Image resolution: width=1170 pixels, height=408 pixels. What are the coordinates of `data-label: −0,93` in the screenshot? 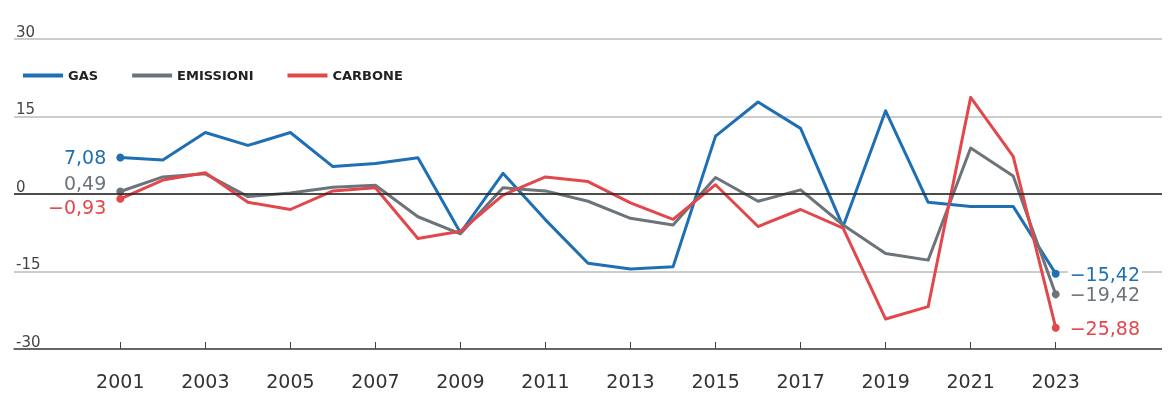 It's located at (77, 206).